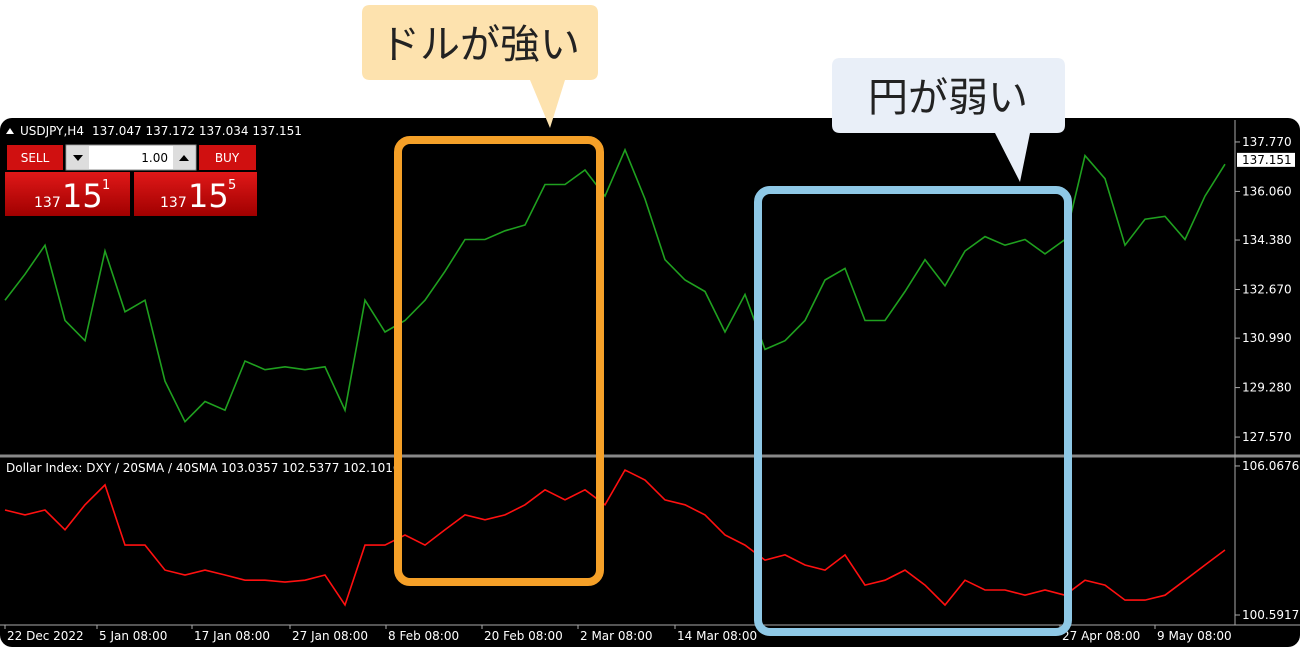  What do you see at coordinates (523, 636) in the screenshot?
I see `x-tick-label: 20 Feb 08:00` at bounding box center [523, 636].